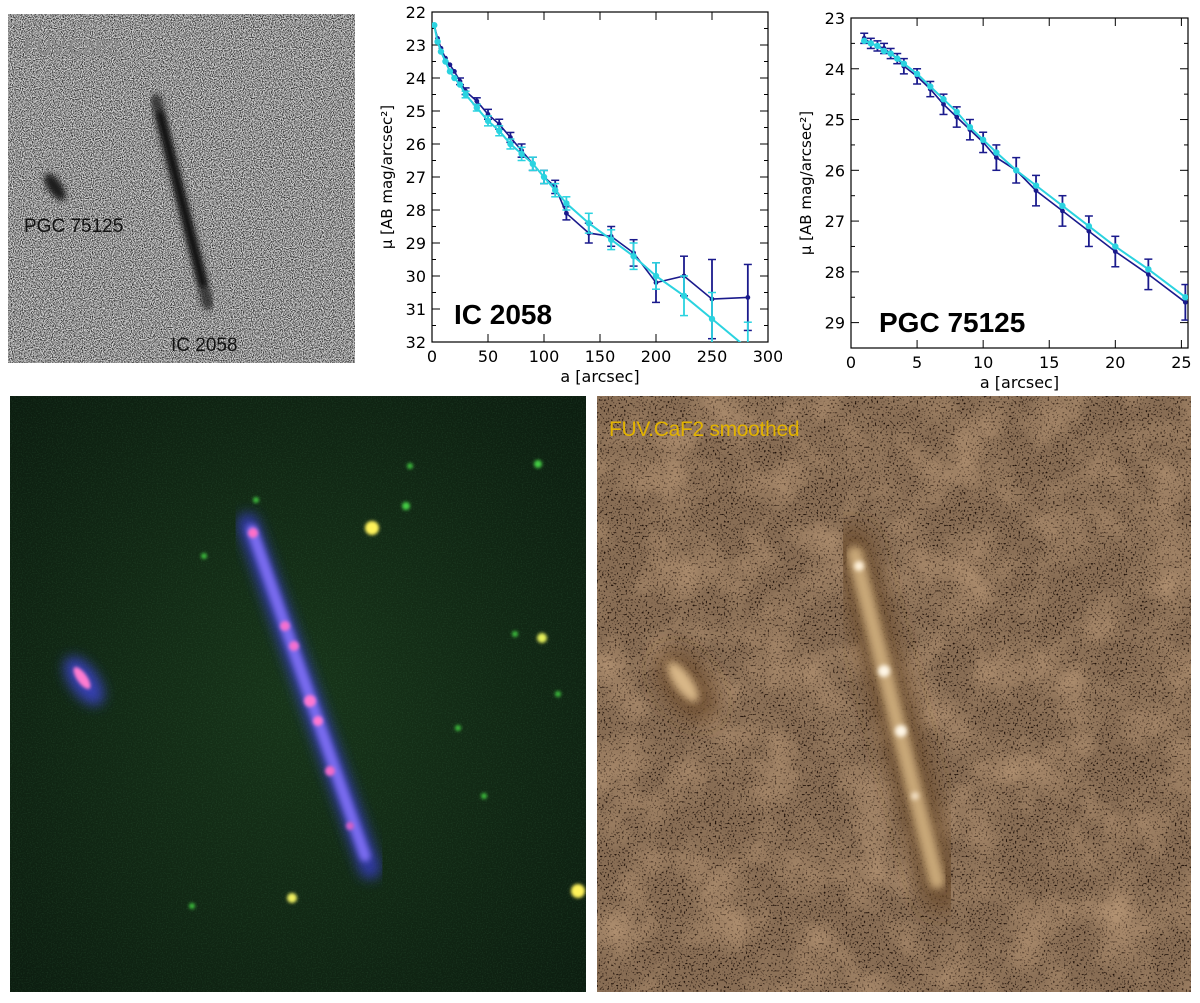 This screenshot has width=1200, height=1003. Describe the element at coordinates (590, 162) in the screenshot. I see `series-line-observed` at that location.